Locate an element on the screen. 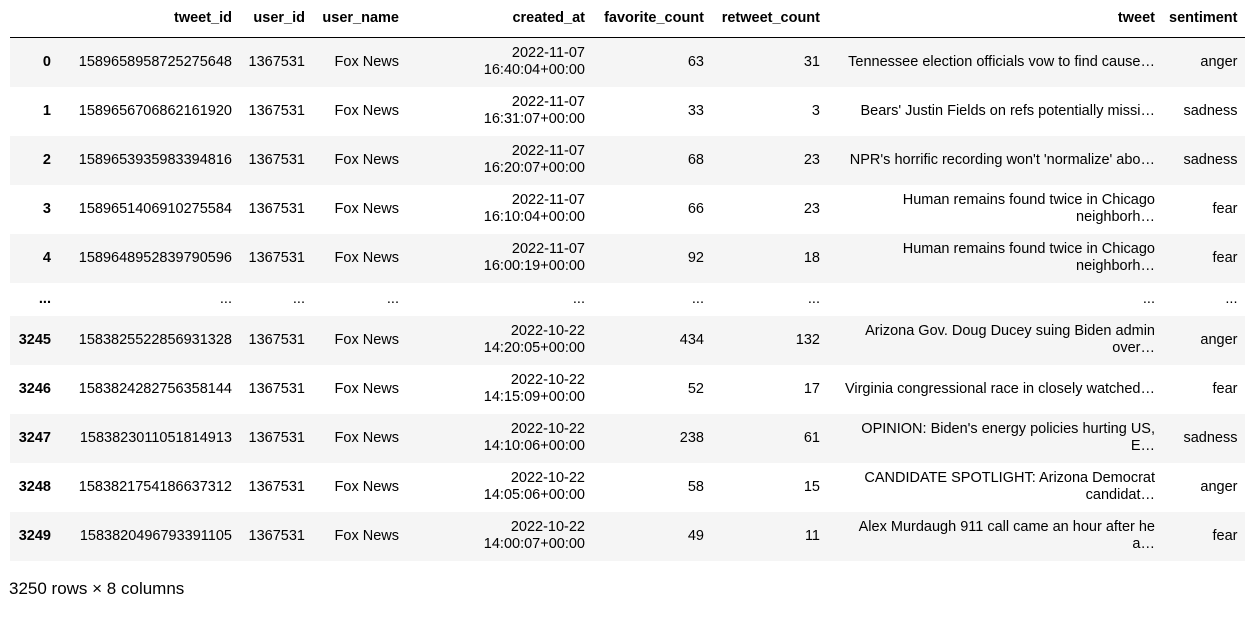 This screenshot has width=1251, height=622. created-time: 16:20:07+00:00 is located at coordinates (534, 168).